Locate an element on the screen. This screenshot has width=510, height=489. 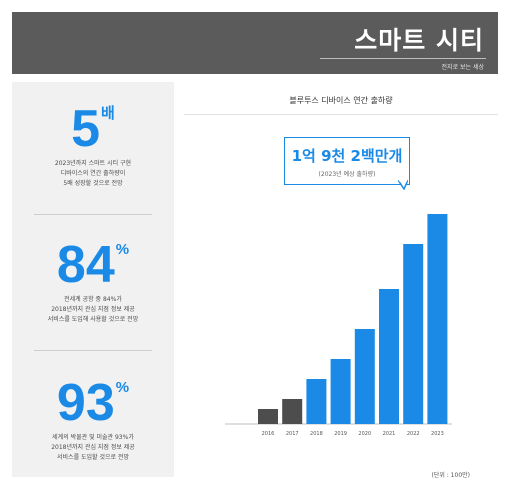
tick-label-2020: 2020 is located at coordinates (364, 434).